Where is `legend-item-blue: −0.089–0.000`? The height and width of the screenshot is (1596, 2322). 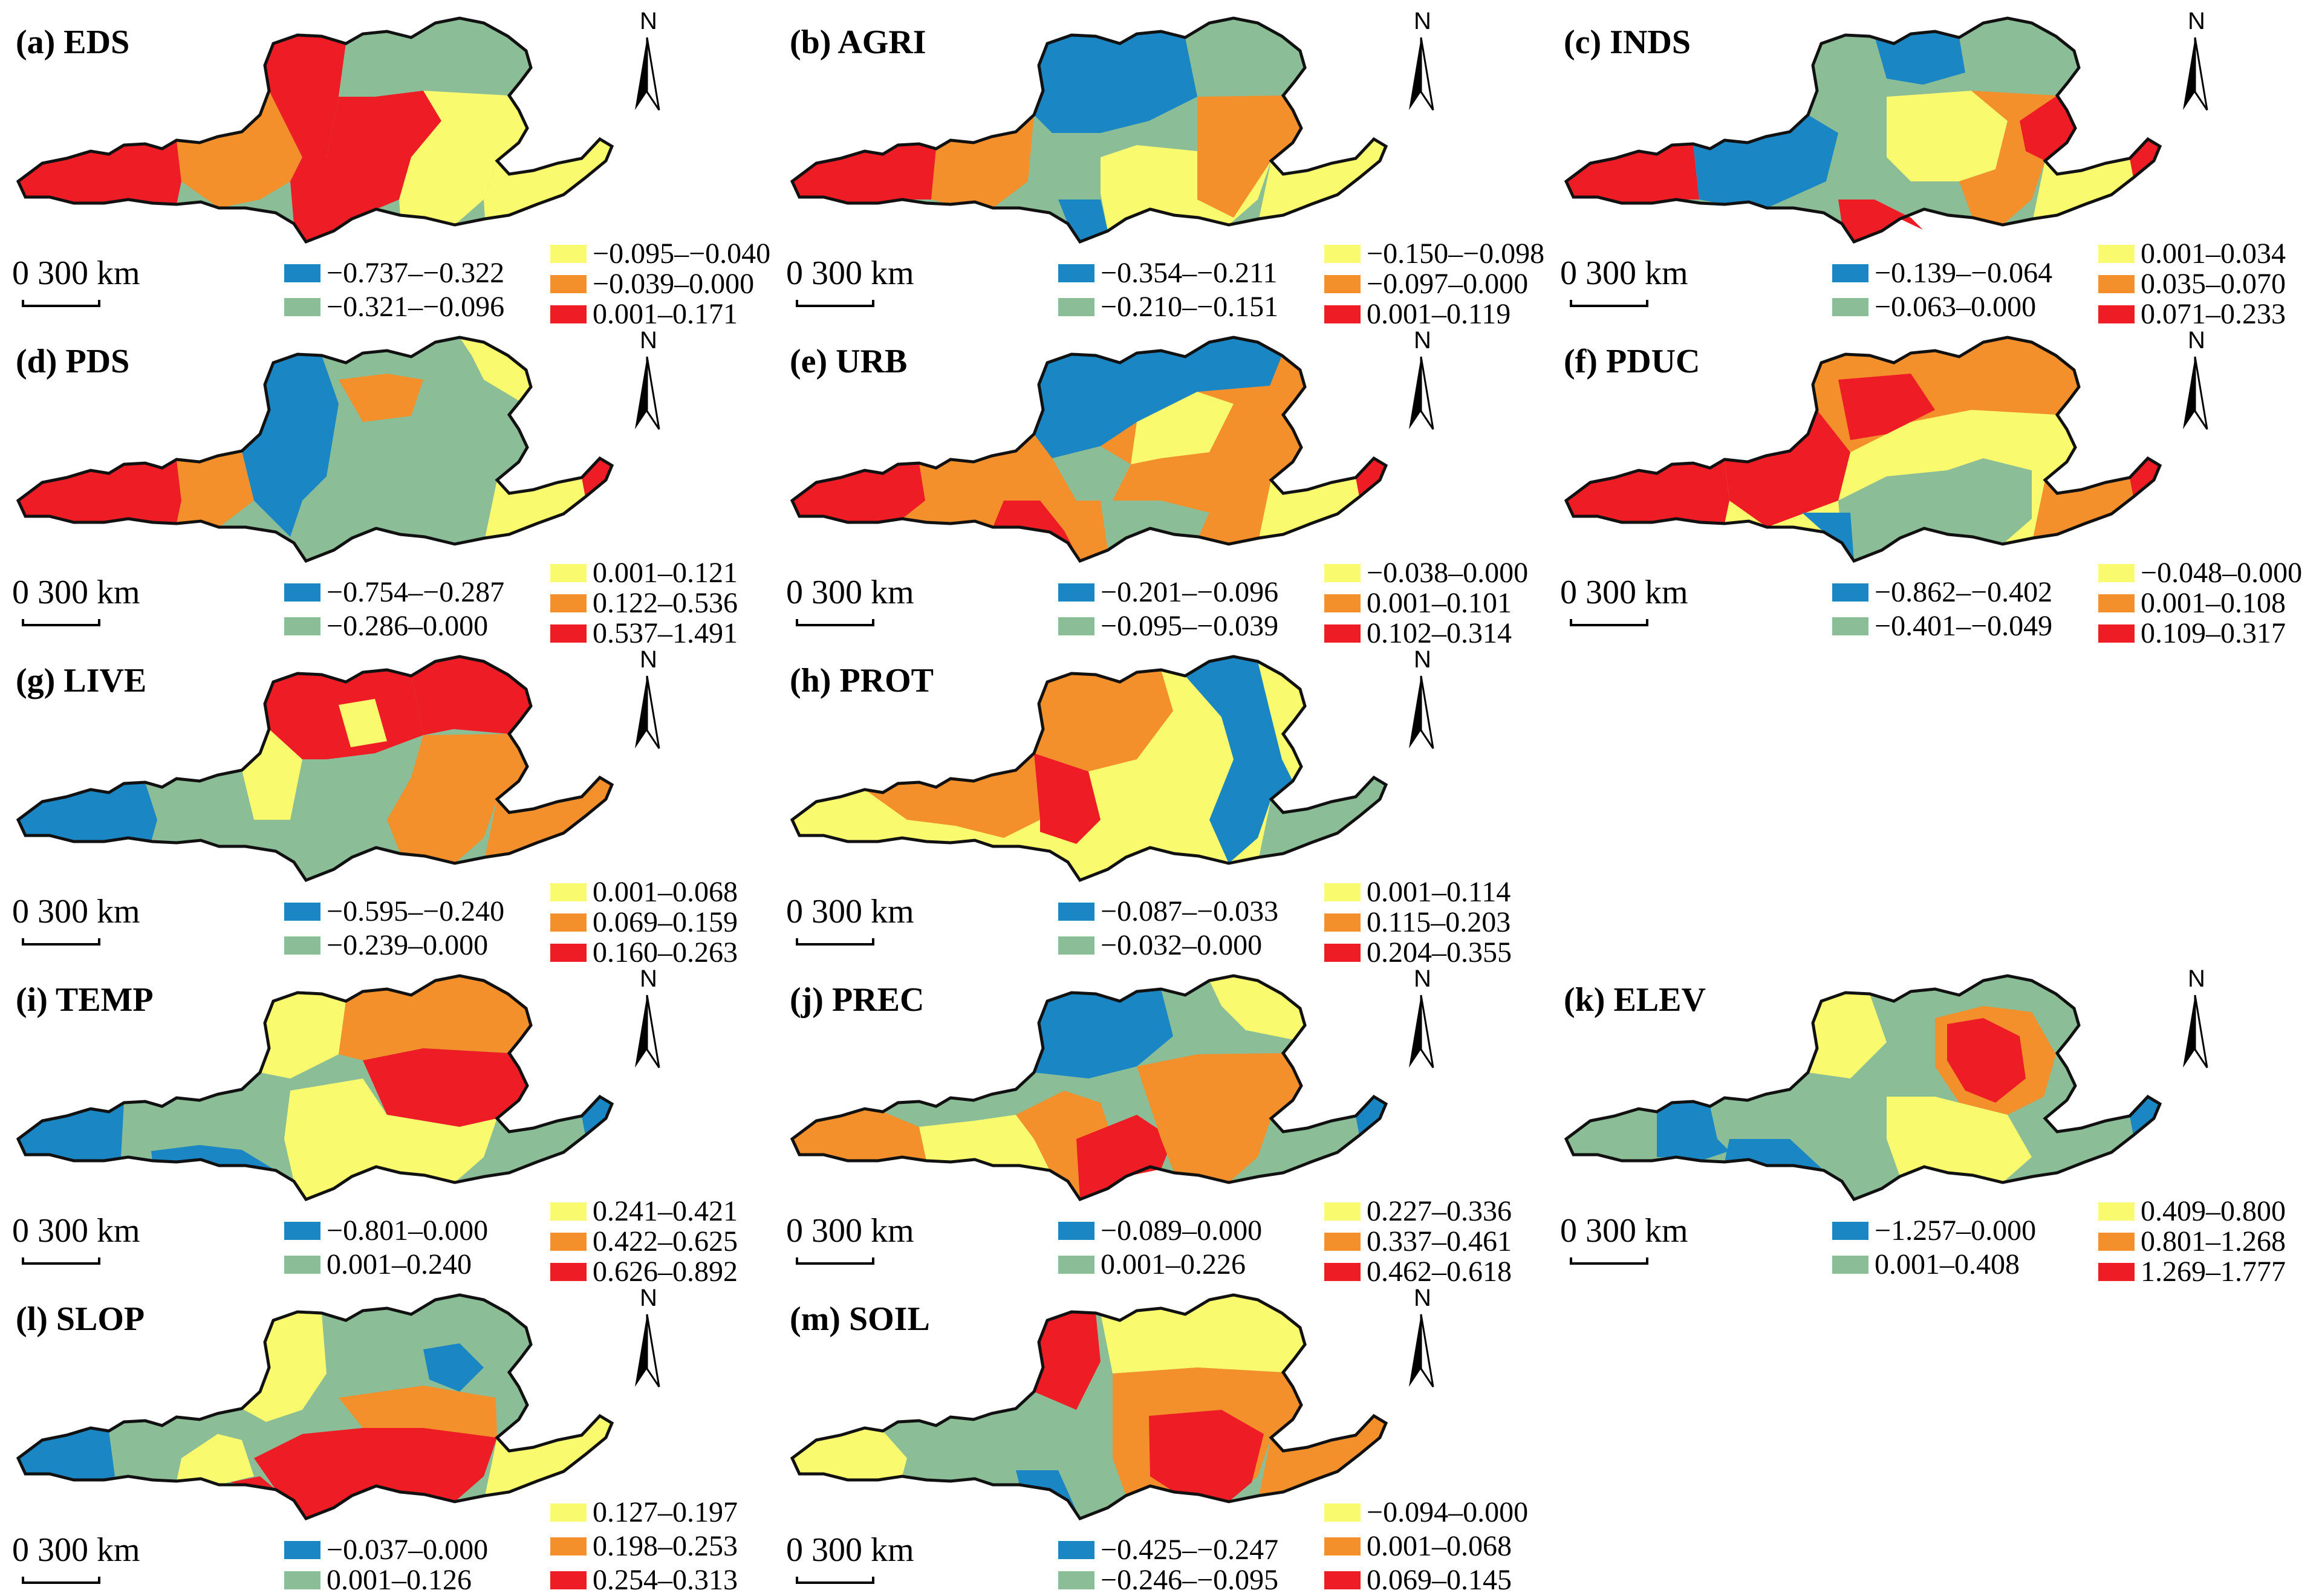
legend-item-blue: −0.089–0.000 is located at coordinates (1160, 1230).